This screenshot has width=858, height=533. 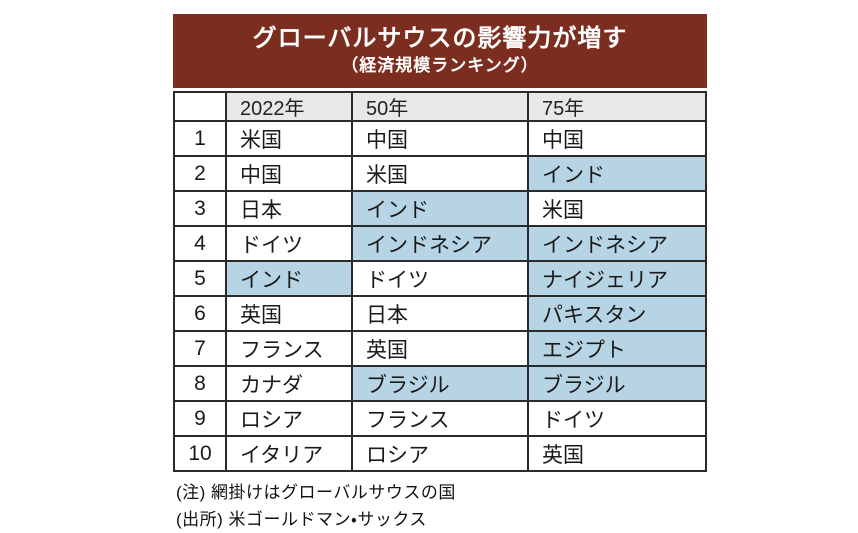 What do you see at coordinates (301, 519) in the screenshot?
I see `source-text: (出所) 米ゴールドマン・サックス` at bounding box center [301, 519].